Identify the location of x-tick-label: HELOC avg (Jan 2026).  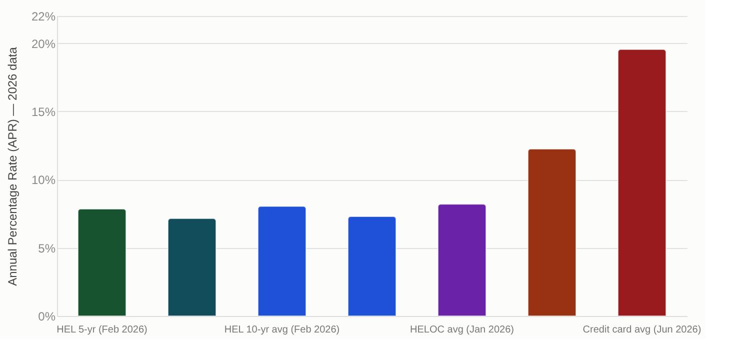
(462, 330).